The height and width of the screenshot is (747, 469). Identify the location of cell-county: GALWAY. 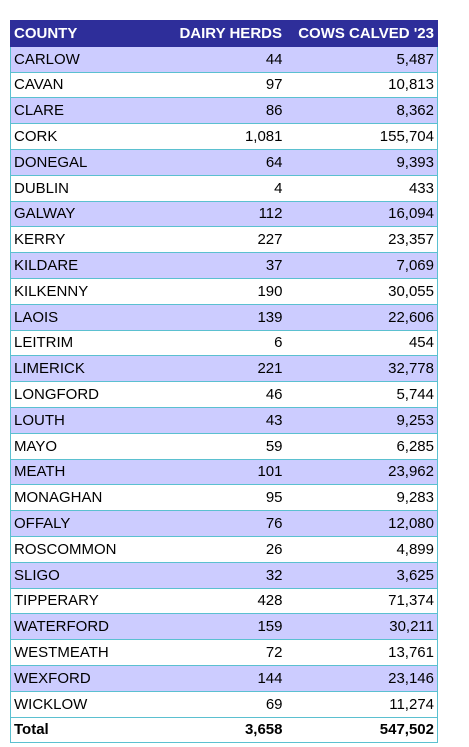
(88, 214).